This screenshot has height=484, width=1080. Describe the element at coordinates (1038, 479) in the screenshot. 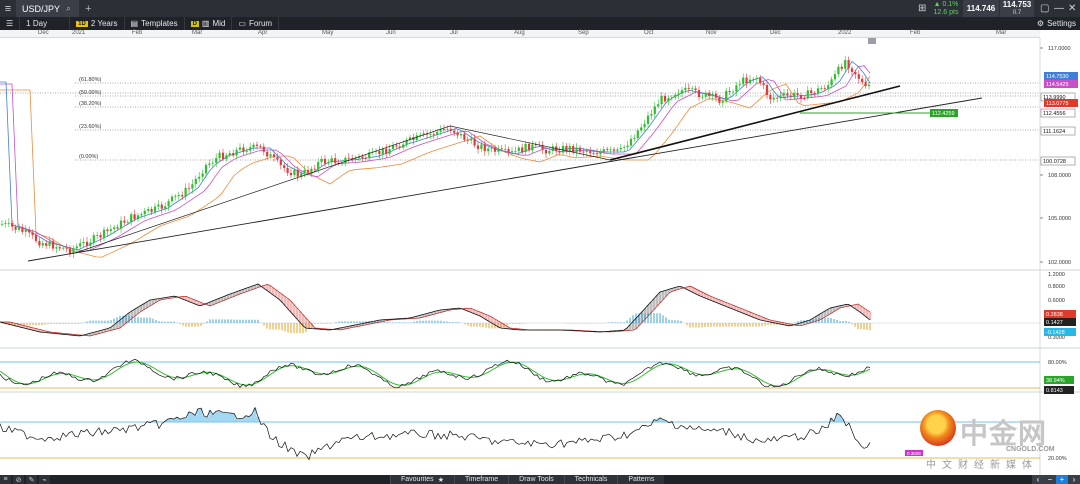

I see `scroll-left-icon: ‹` at that location.